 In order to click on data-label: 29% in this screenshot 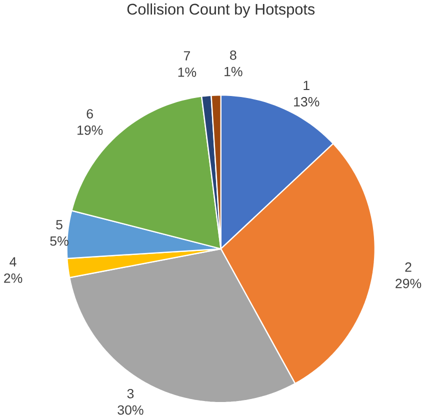, I will do `click(409, 283)`.